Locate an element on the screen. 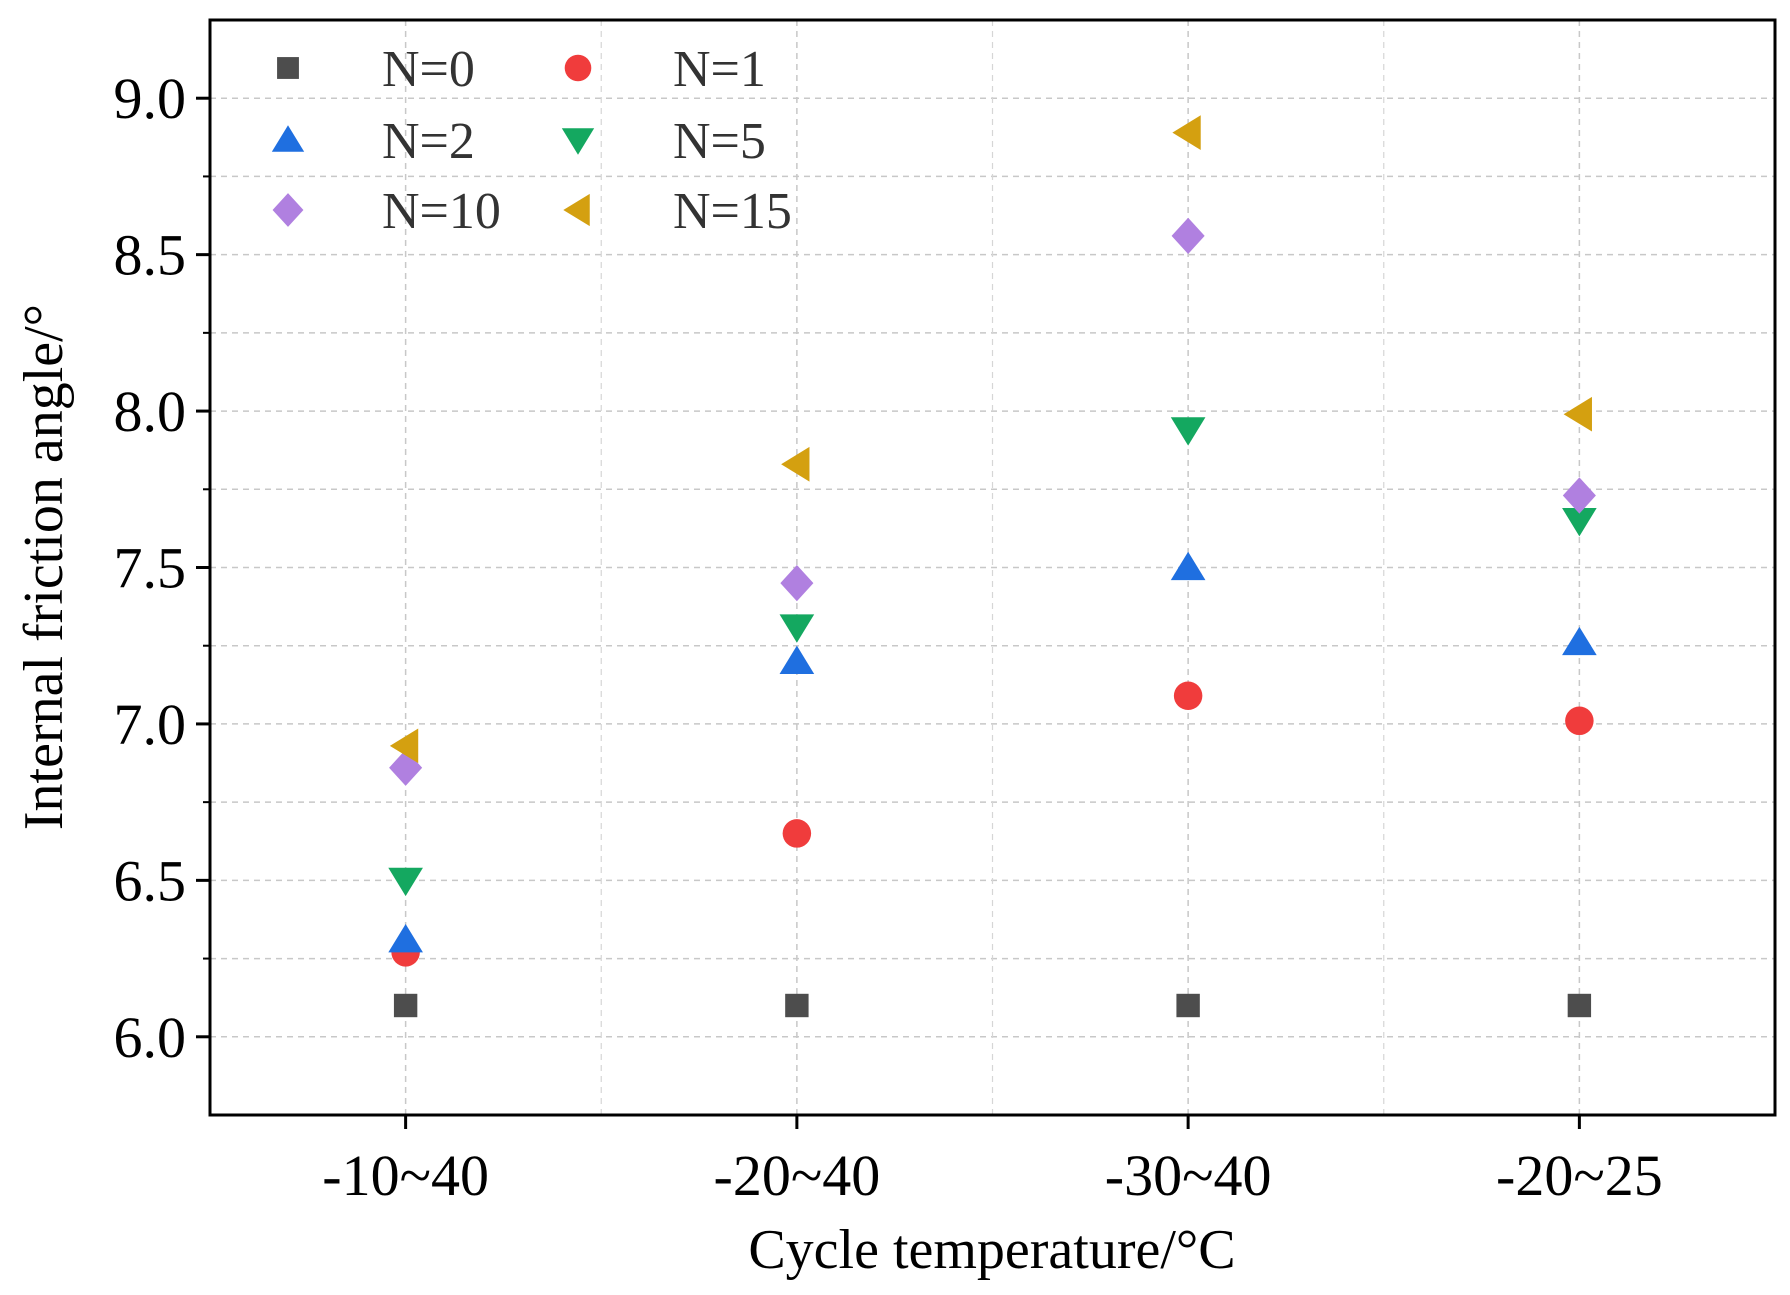 This screenshot has height=1295, width=1790. x-tick-label: -10~40 is located at coordinates (405, 1175).